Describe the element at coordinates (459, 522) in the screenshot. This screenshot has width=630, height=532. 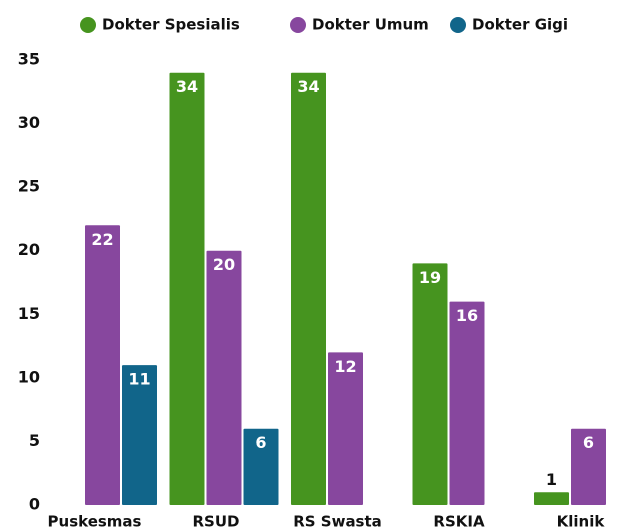
I see `x-tick-label: RSKIA` at that location.